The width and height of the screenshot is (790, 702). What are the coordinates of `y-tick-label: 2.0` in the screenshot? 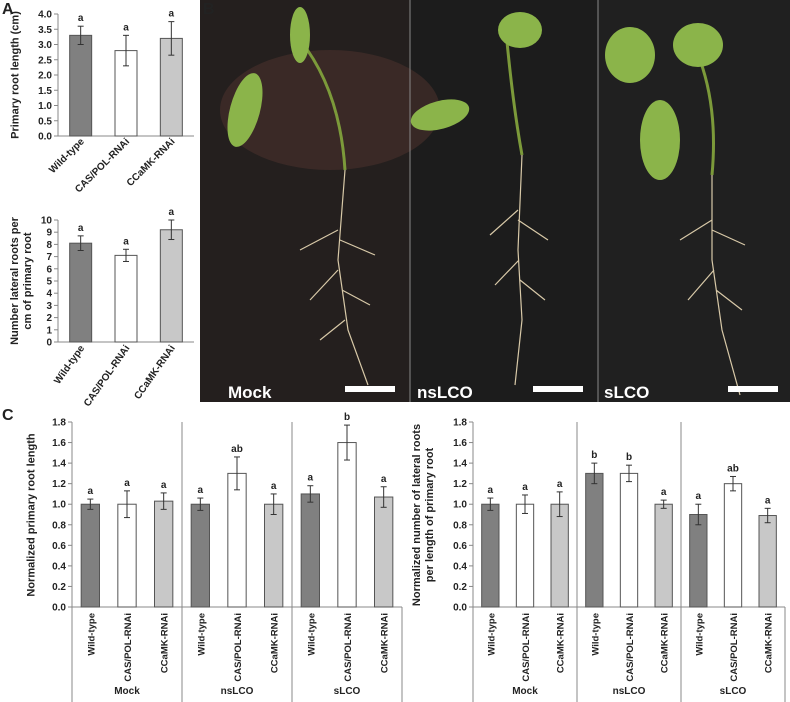 It's located at (45, 76).